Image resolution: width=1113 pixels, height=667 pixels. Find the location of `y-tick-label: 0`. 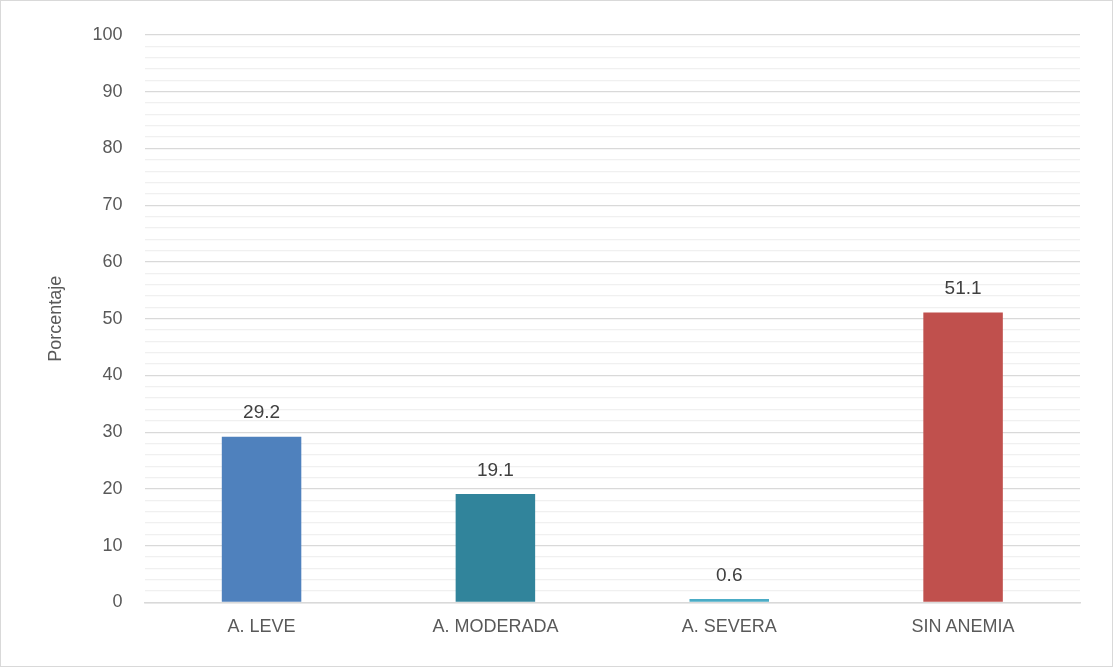

y-tick-label: 0 is located at coordinates (117, 601).